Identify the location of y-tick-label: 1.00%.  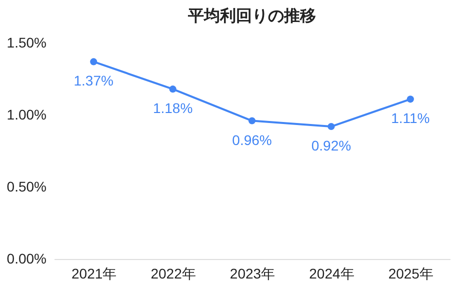
(26, 114).